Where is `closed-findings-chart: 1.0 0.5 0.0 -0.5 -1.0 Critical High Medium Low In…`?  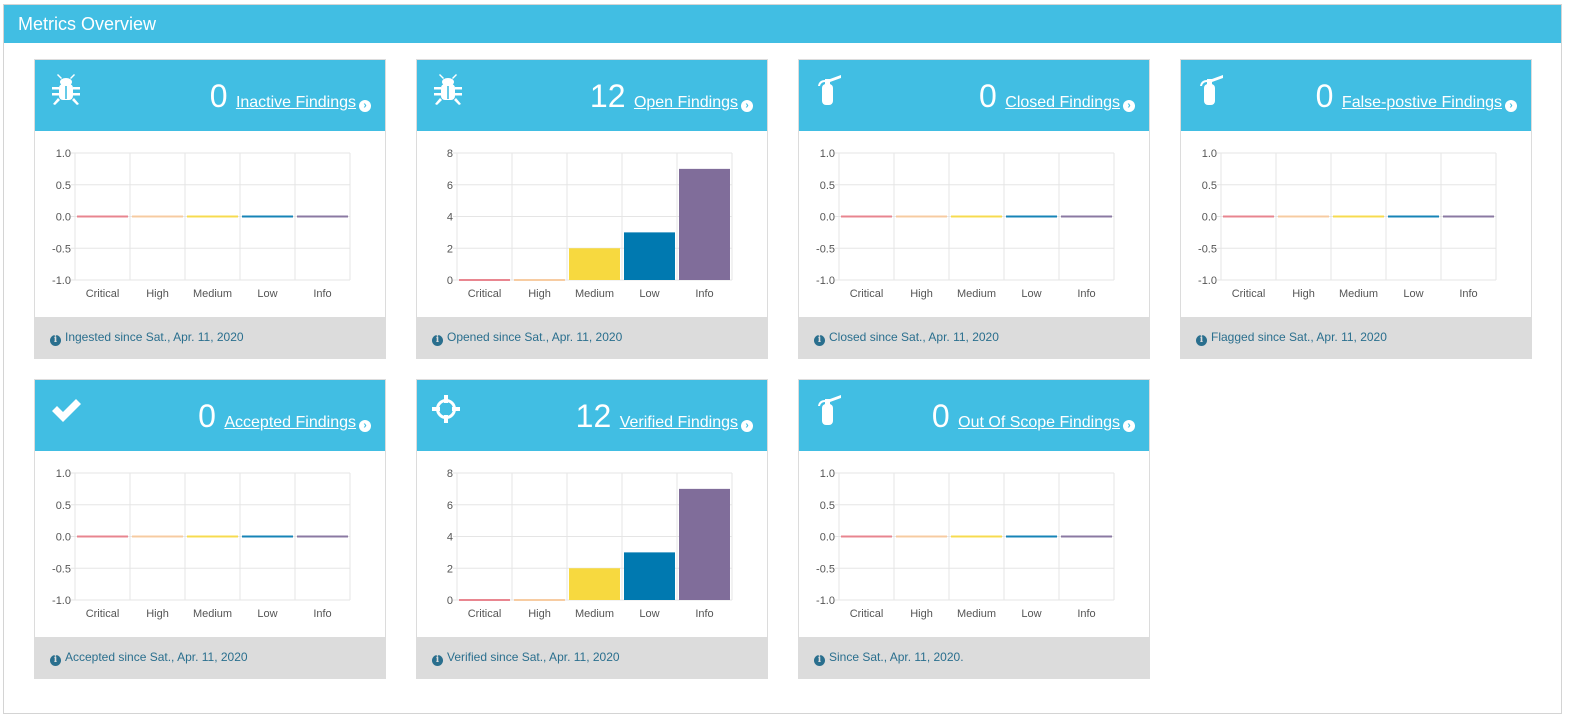
closed-findings-chart: 1.0 0.5 0.0 -0.5 -1.0 Critical High Medium Low In… is located at coordinates (974, 225).